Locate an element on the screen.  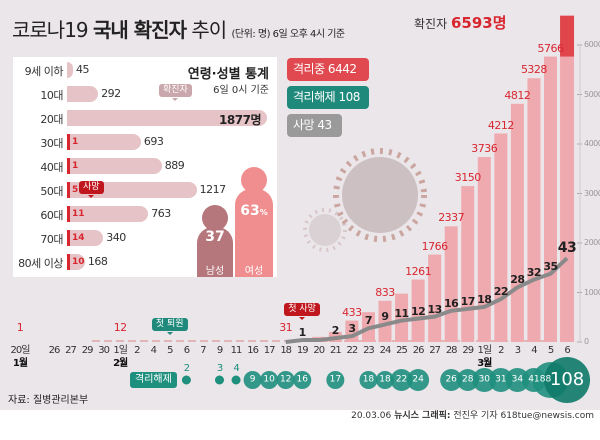
x-tick-label: 16 is located at coordinates (253, 350).